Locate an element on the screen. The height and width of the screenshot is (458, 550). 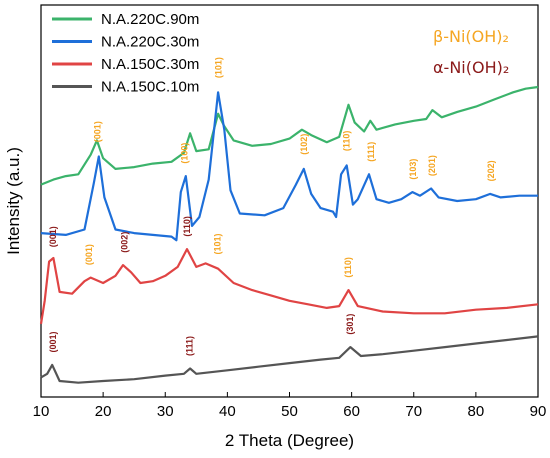
peak-label: (301) is located at coordinates (350, 324).